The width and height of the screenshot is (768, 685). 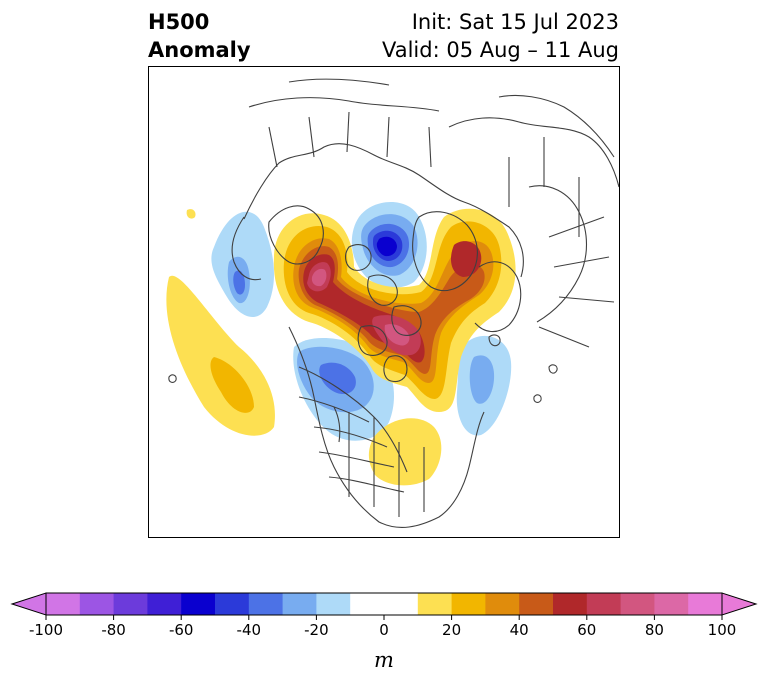 What do you see at coordinates (405, 452) in the screenshot?
I see `ridge-eastern-us` at bounding box center [405, 452].